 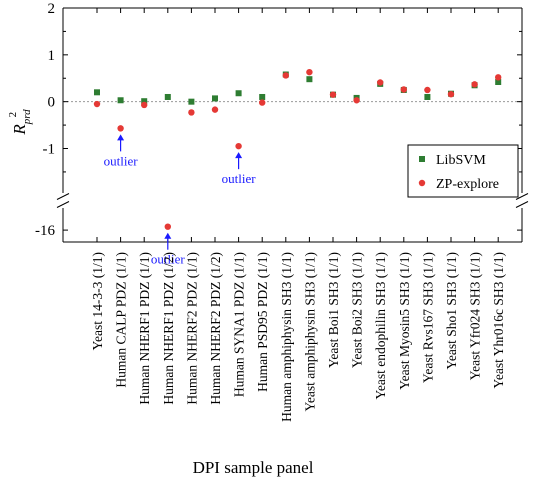 What do you see at coordinates (121, 320) in the screenshot?
I see `x-tick-label: Human CALP PDZ (1/1)` at bounding box center [121, 320].